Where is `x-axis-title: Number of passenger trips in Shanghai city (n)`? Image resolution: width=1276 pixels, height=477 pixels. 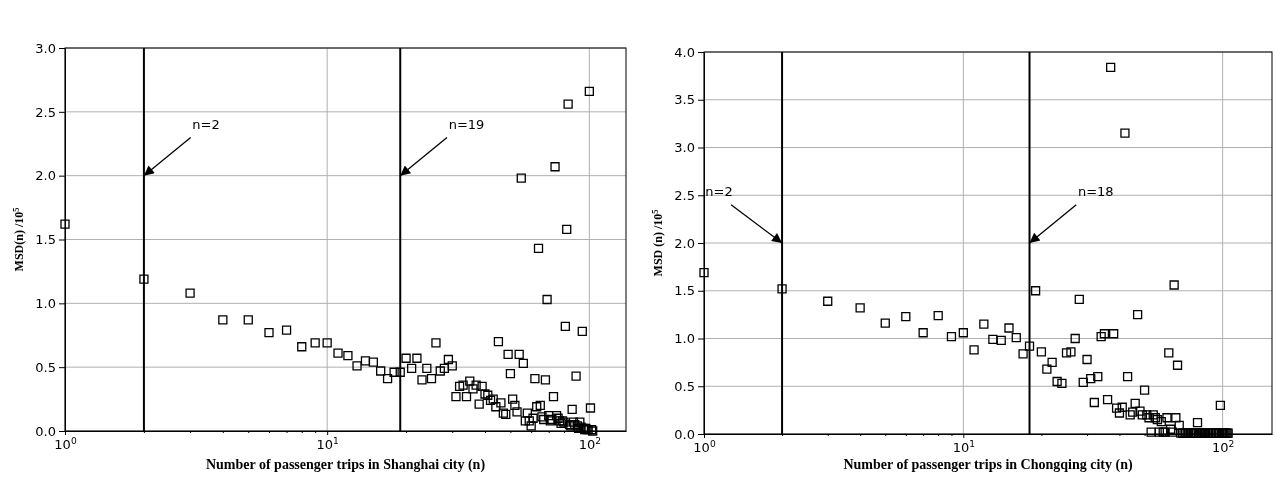
x-axis-title: Number of passenger trips in Shanghai city (n) is located at coordinates (345, 465).